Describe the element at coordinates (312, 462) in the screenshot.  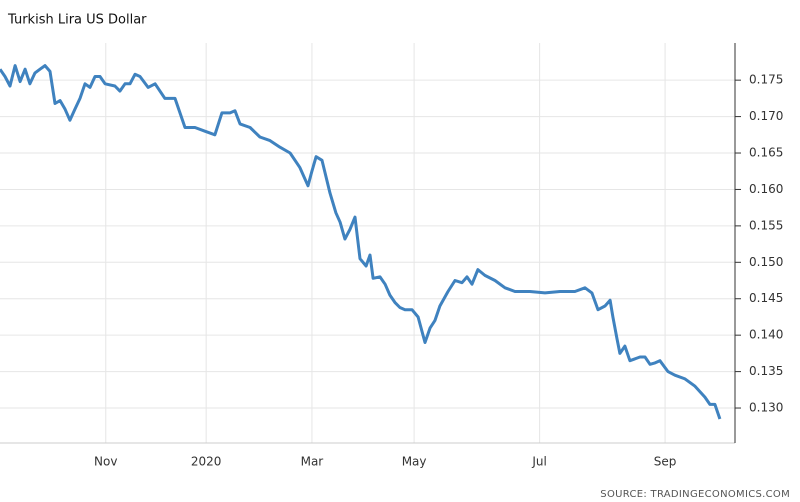
I see `x-tick-label: Mar` at that location.